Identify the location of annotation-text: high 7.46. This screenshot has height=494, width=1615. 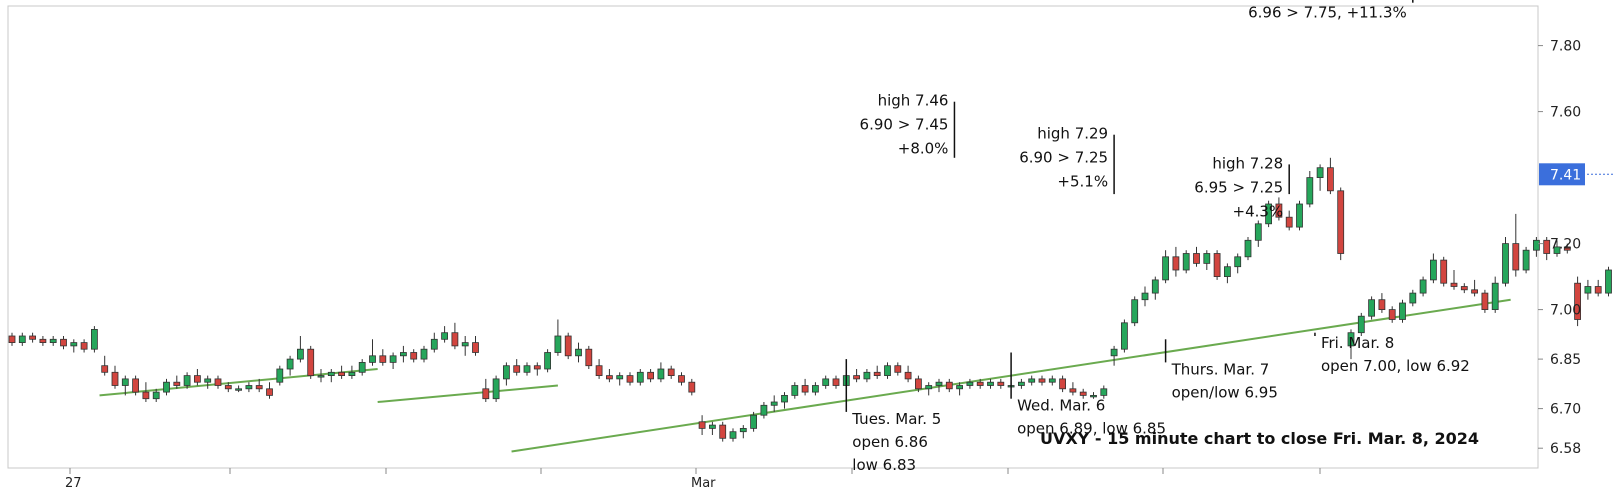
(913, 101).